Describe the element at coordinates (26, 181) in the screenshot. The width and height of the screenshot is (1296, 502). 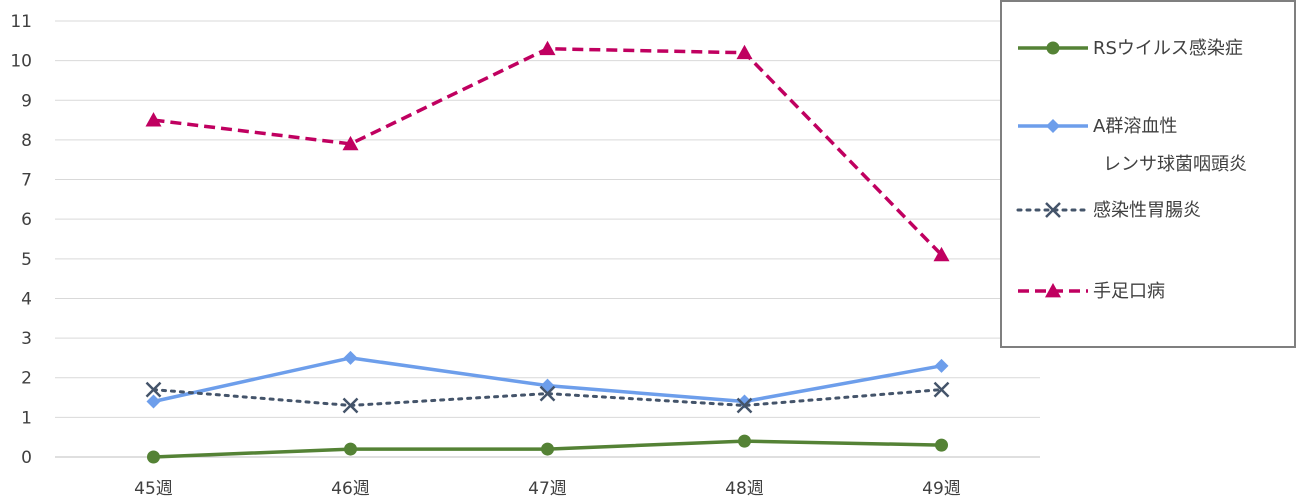
I see `y-tick-label: 7` at that location.